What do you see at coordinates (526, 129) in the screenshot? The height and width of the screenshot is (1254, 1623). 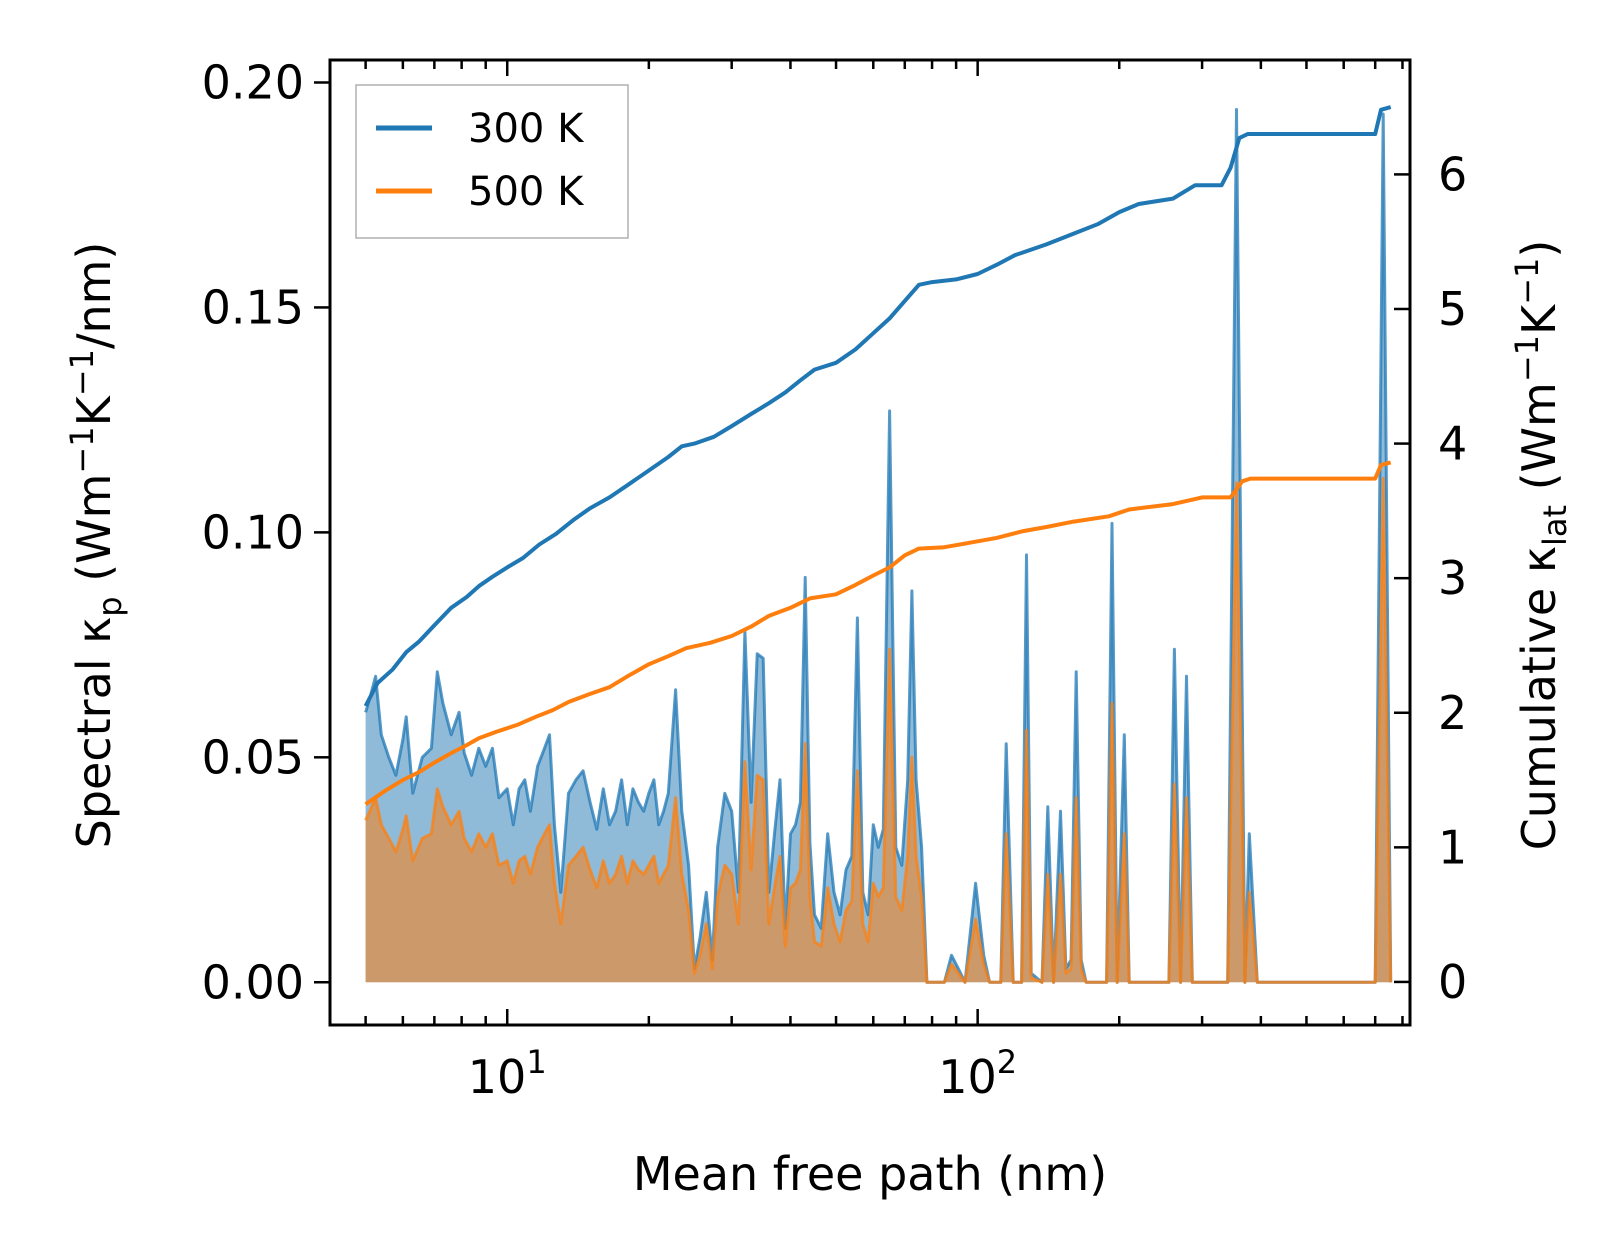 I see `legend-label-300k: 300 K` at bounding box center [526, 129].